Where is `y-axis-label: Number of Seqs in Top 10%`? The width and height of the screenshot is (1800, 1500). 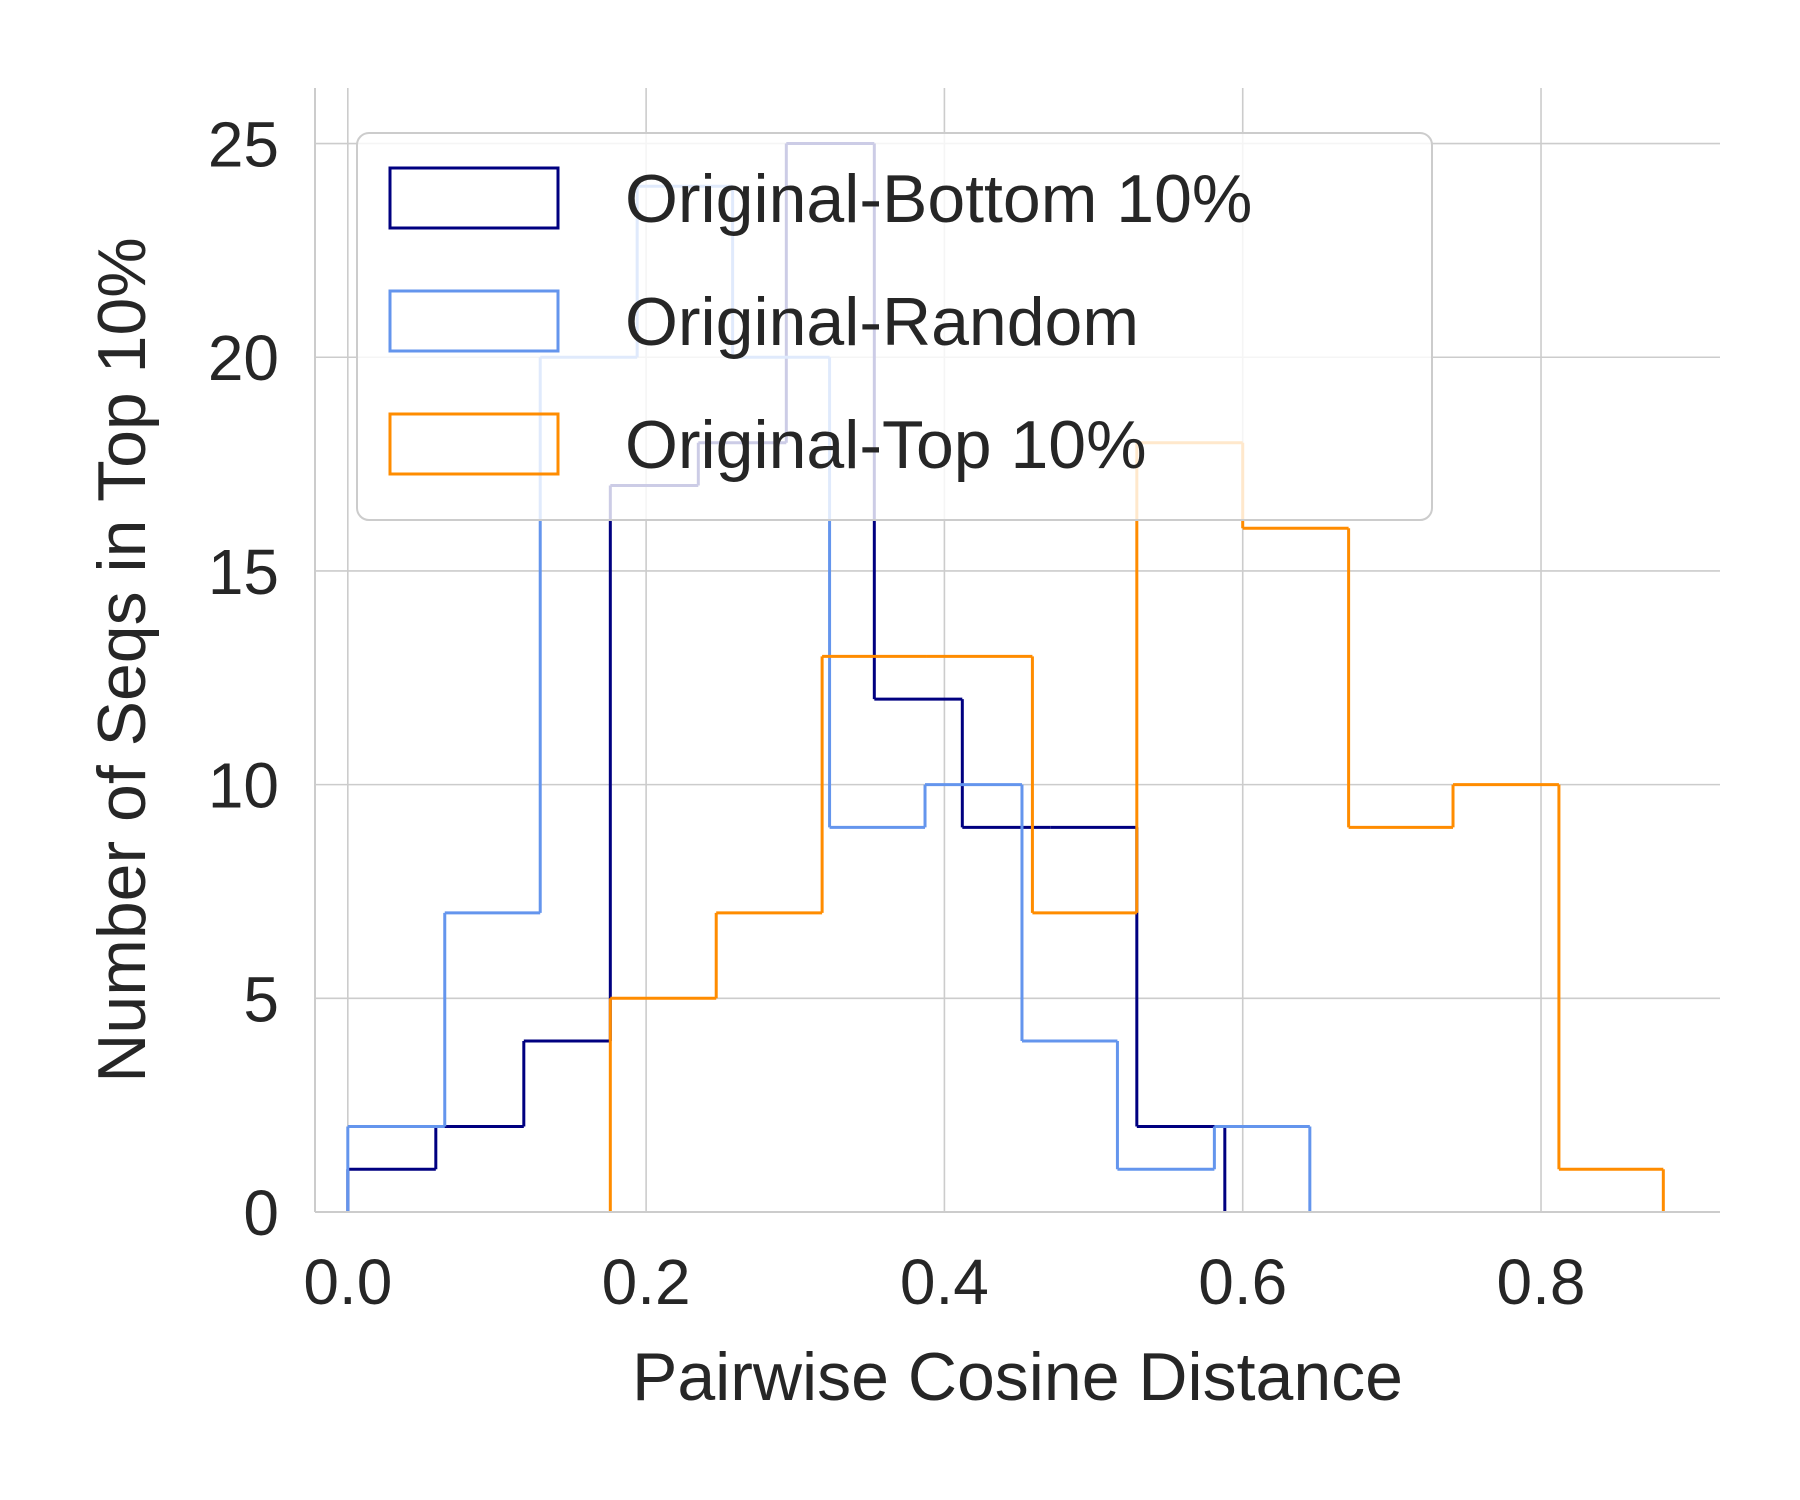
y-axis-label: Number of Seqs in Top 10% is located at coordinates (122, 659).